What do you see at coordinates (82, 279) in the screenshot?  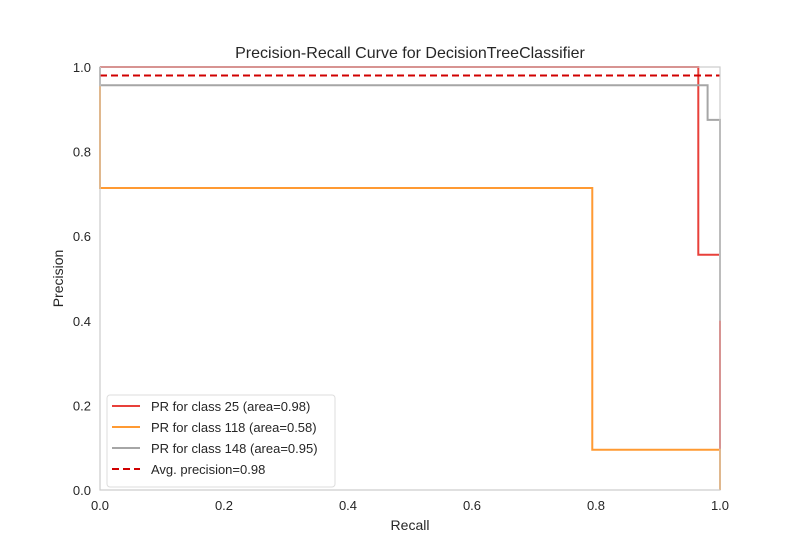 I see `y-tick-labels: 0.0 0.2 0.4 0.6 0.8 1.0` at bounding box center [82, 279].